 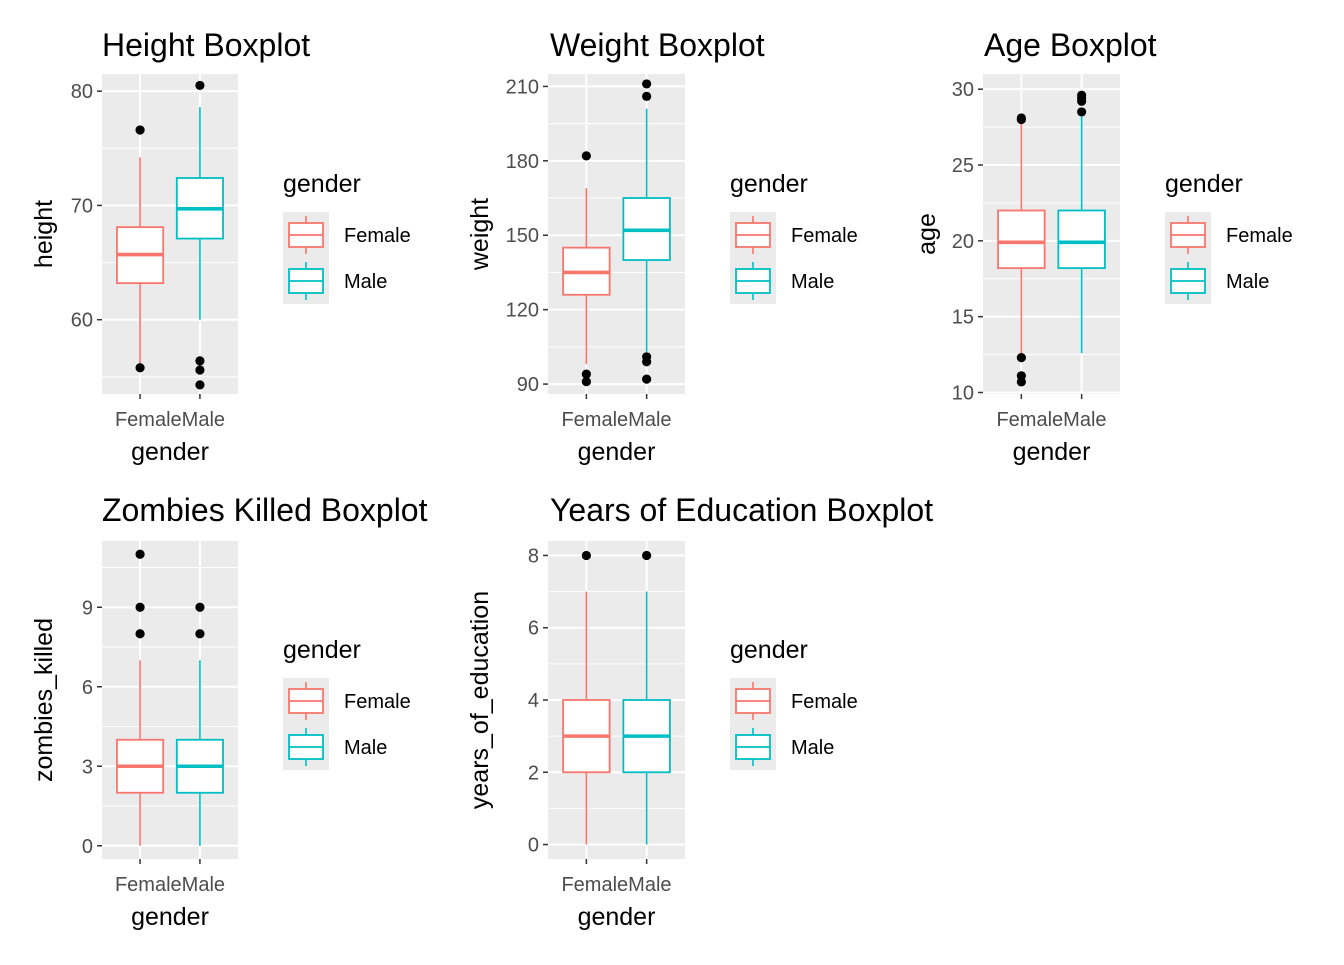 I want to click on plot-panel, so click(x=170, y=700).